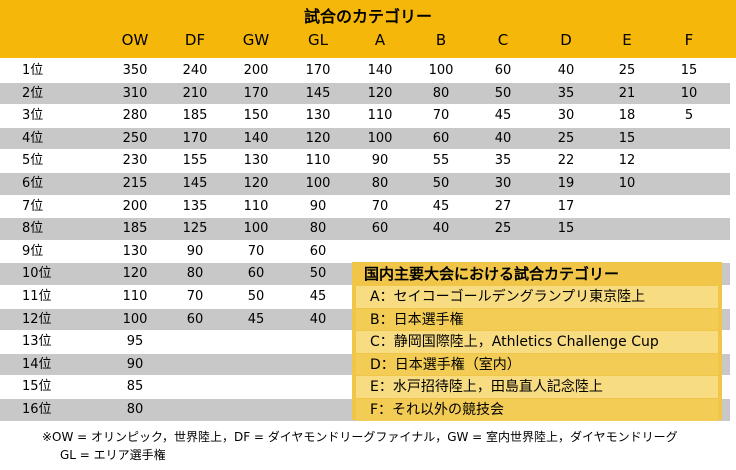 This screenshot has width=736, height=470. Describe the element at coordinates (135, 183) in the screenshot. I see `cell: 215` at that location.